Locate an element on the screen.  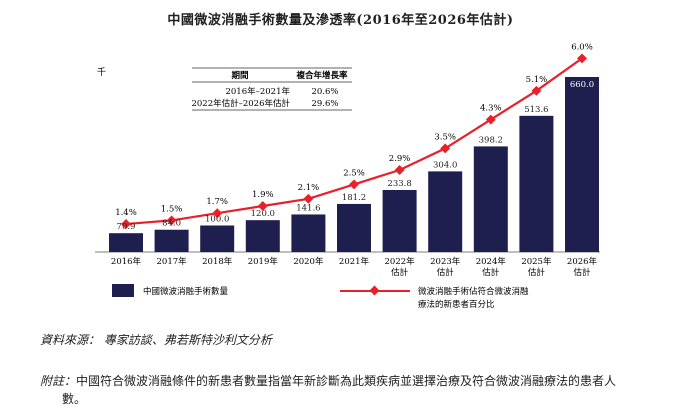
bar-value-label: 70.9 is located at coordinates (126, 227).